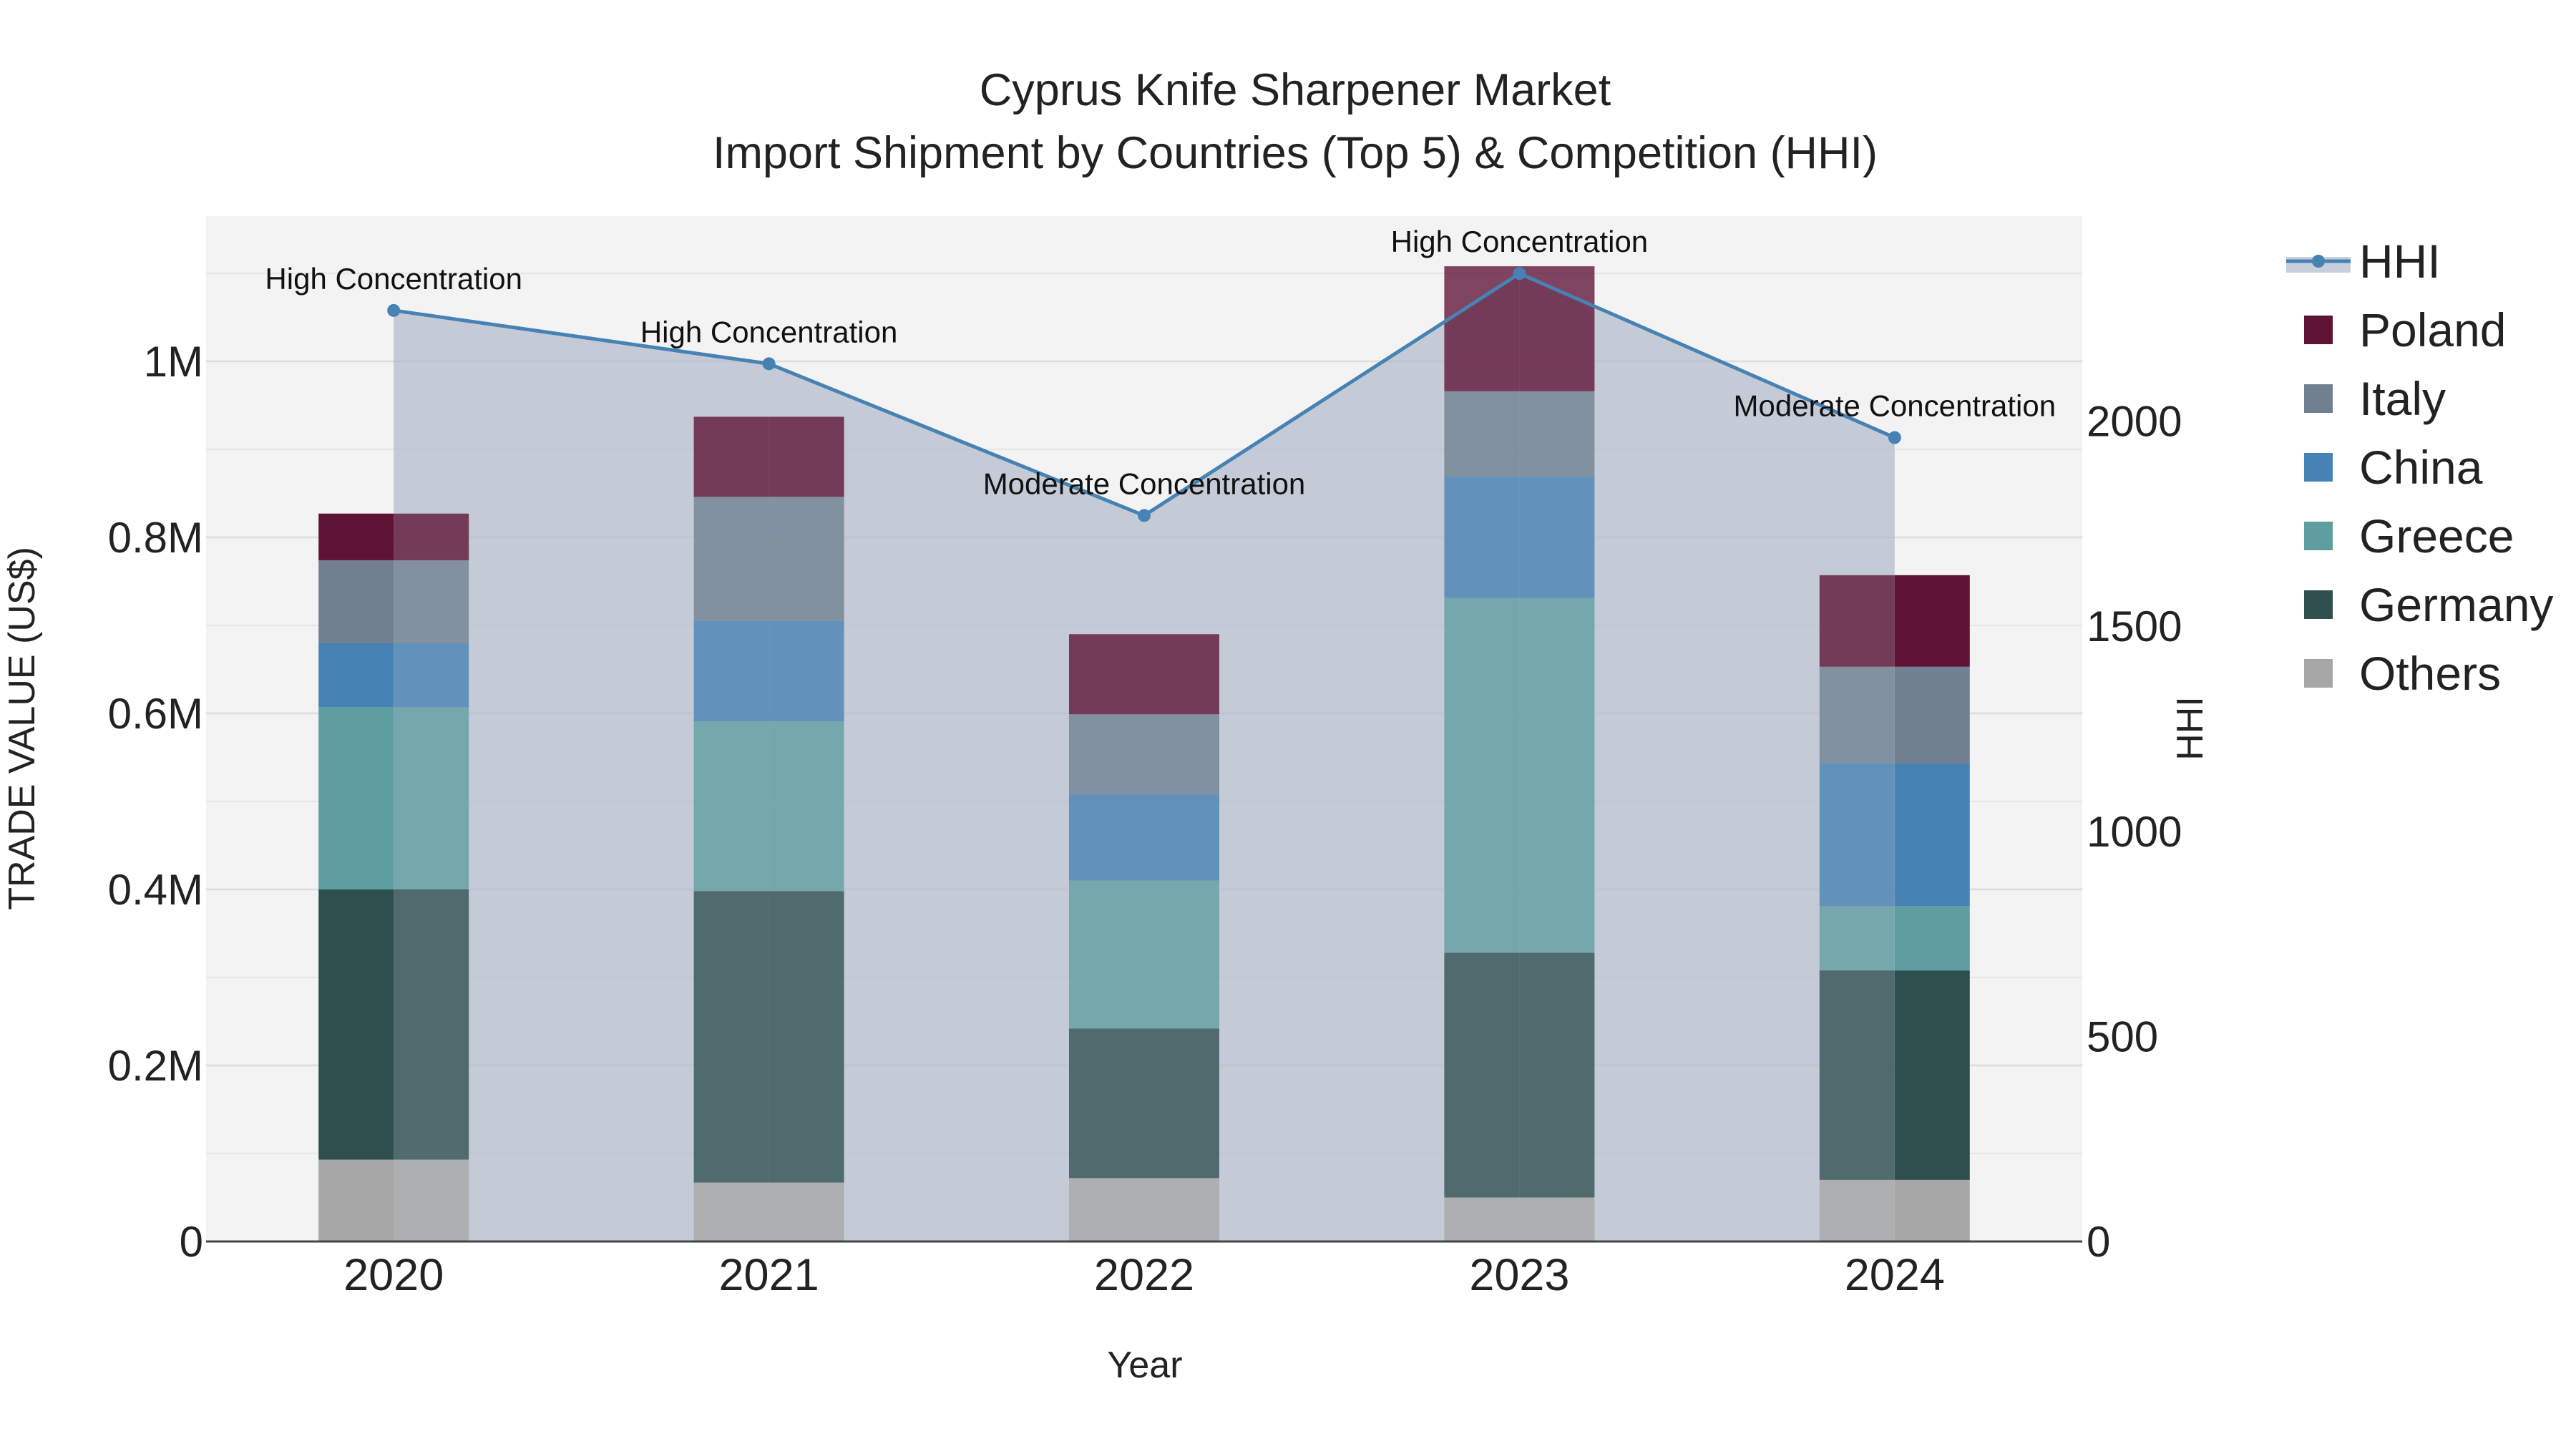 This screenshot has height=1449, width=2576. I want to click on legend-label: HHI, so click(2400, 261).